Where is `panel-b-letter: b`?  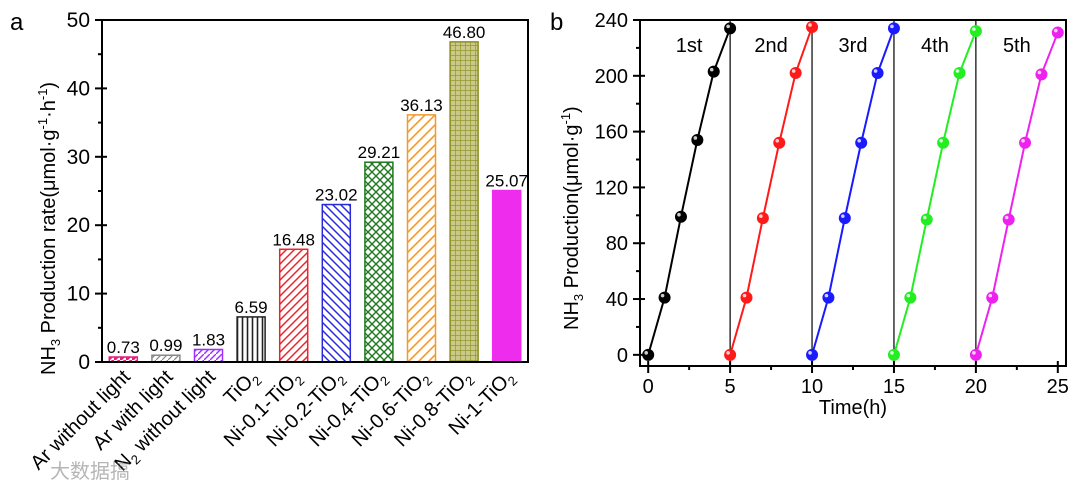
panel-b-letter: b is located at coordinates (556, 22).